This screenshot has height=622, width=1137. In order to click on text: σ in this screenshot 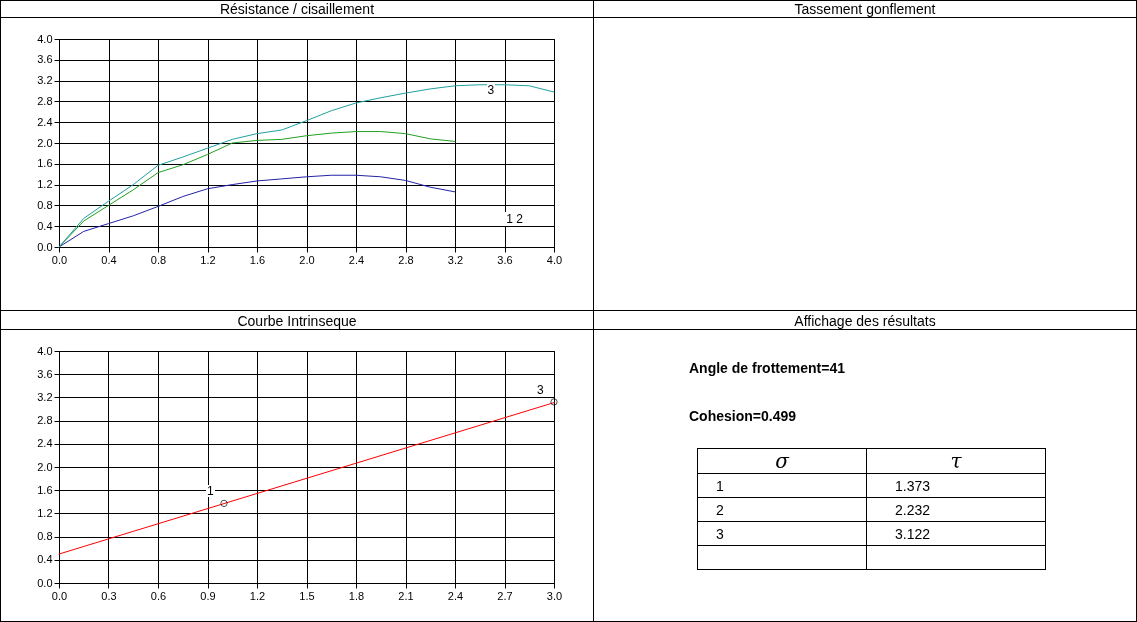, I will do `click(782, 461)`.